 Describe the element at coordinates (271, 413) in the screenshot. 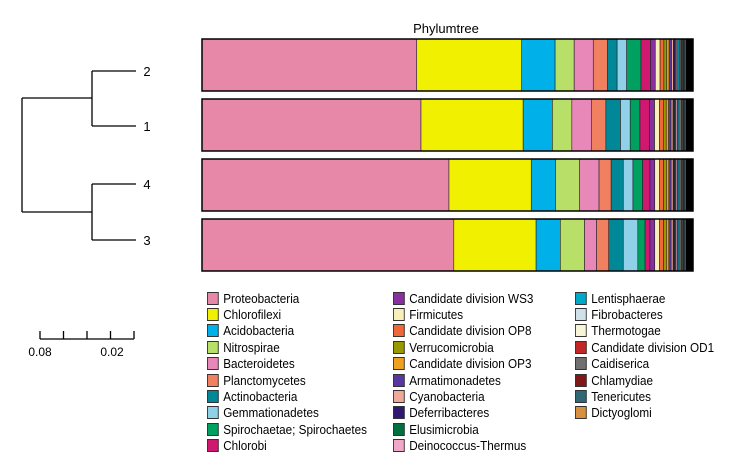

I see `legend-label: Gemmationadetes` at that location.